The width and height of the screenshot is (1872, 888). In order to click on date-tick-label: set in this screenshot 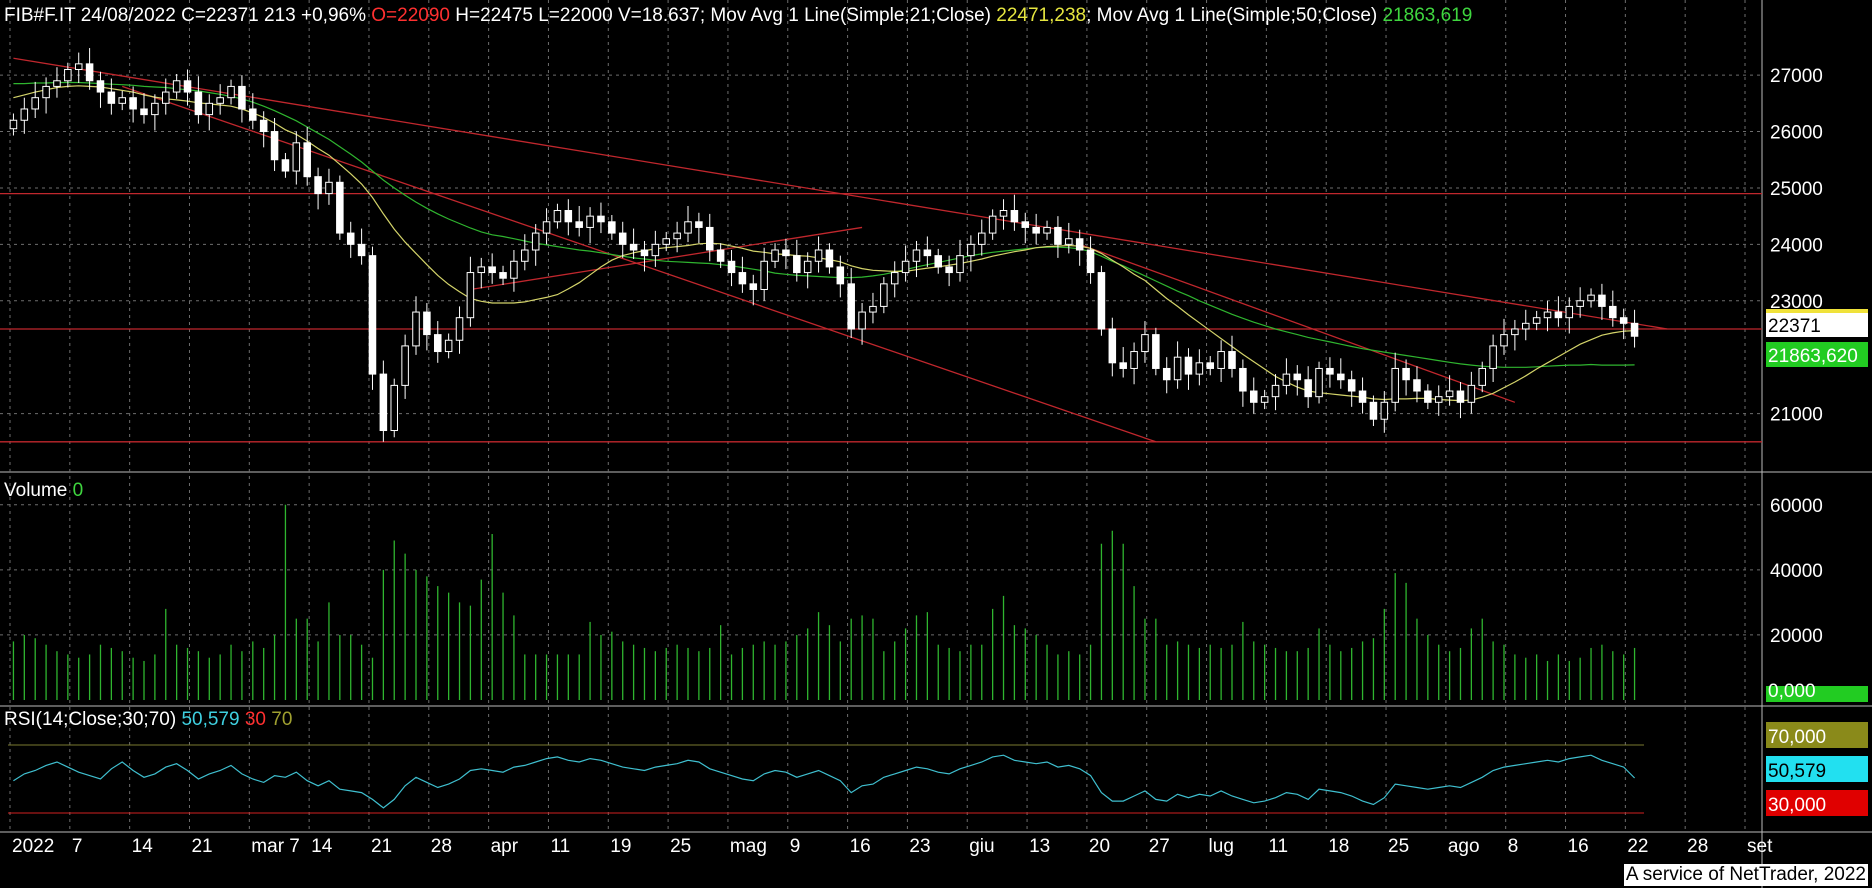, I will do `click(1760, 846)`.